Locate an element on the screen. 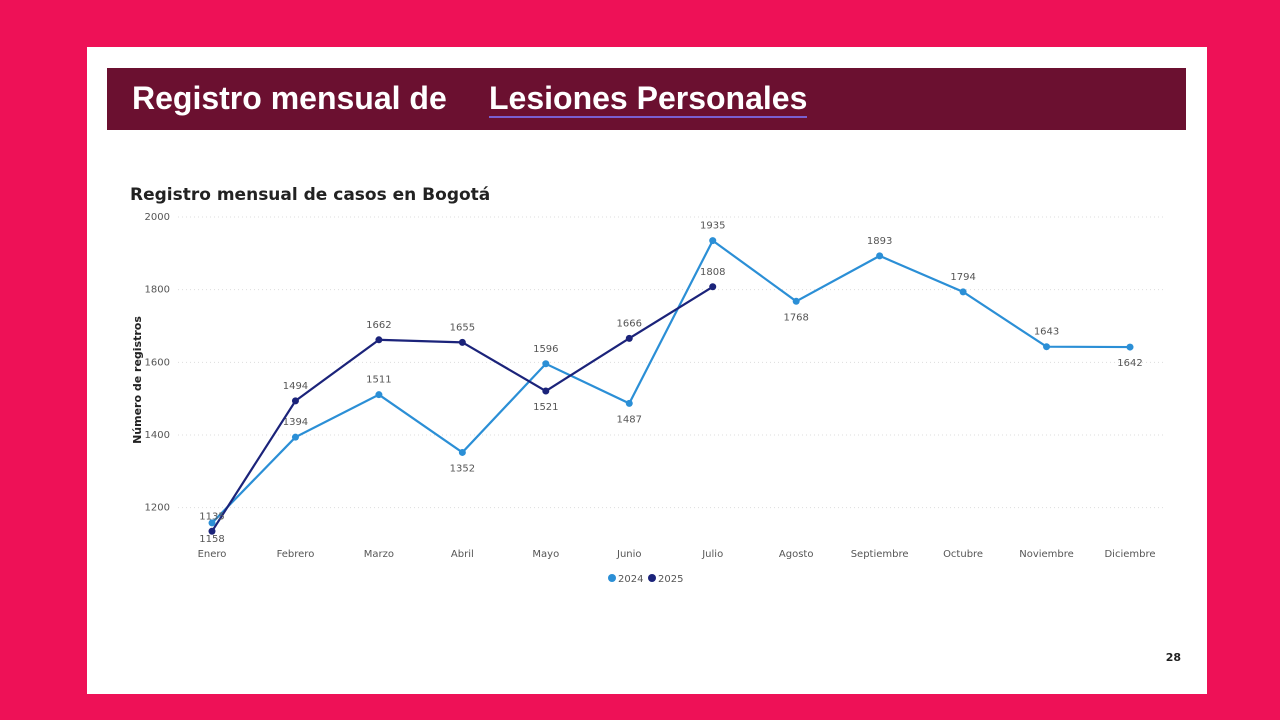 This screenshot has height=720, width=1280. x-tick-label: Agosto is located at coordinates (796, 554).